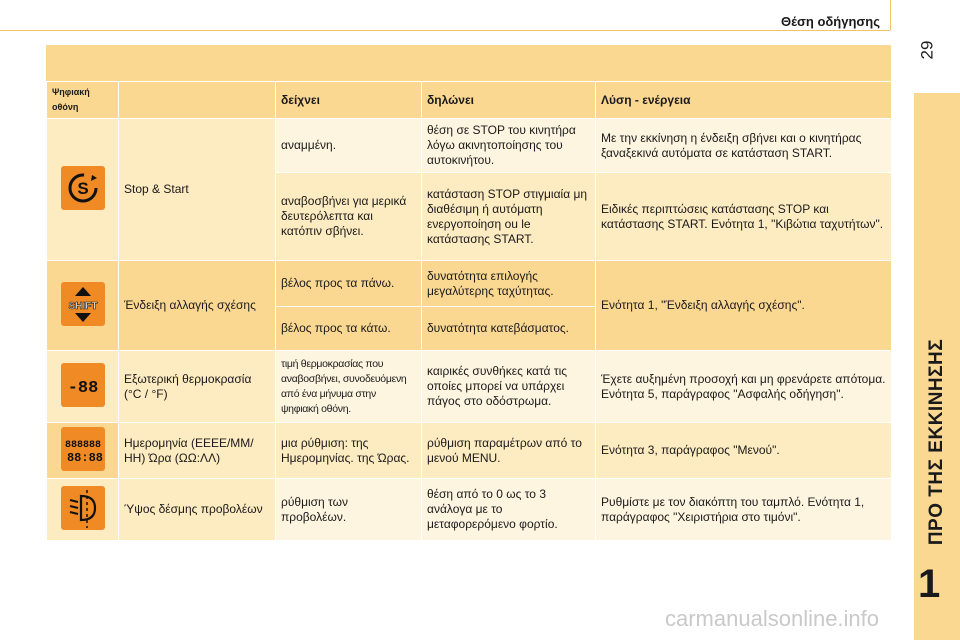 This screenshot has width=960, height=640. Describe the element at coordinates (348, 450) in the screenshot. I see `cell-shows: μια ρύθμιση: της Ημερομηνίας. της Ώρας.` at that location.